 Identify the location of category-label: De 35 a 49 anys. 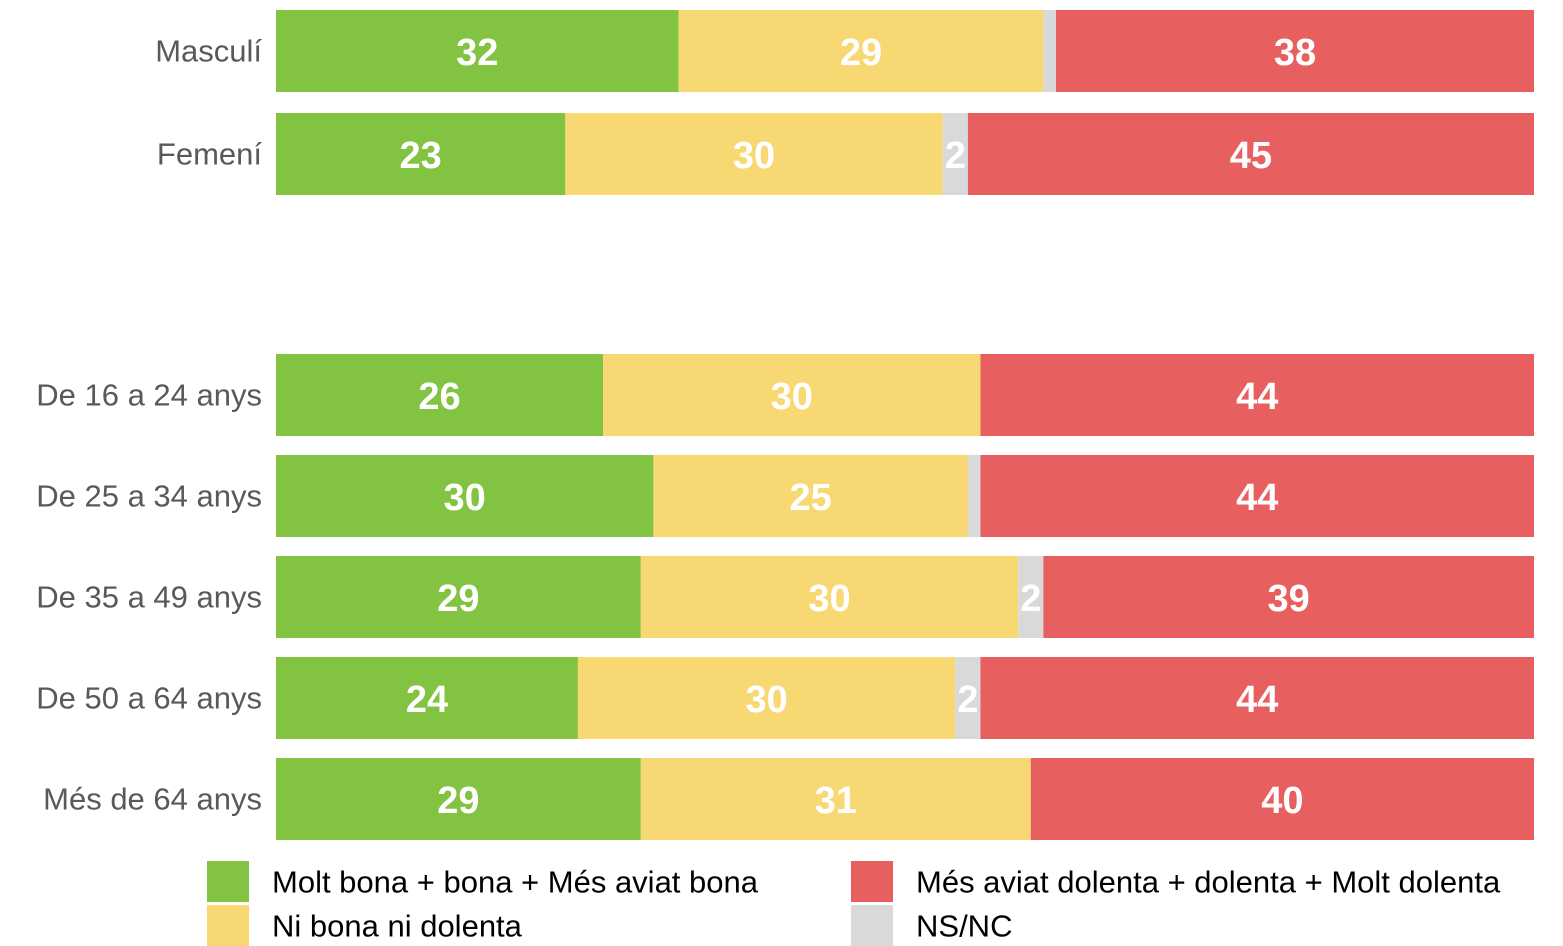
(149, 597).